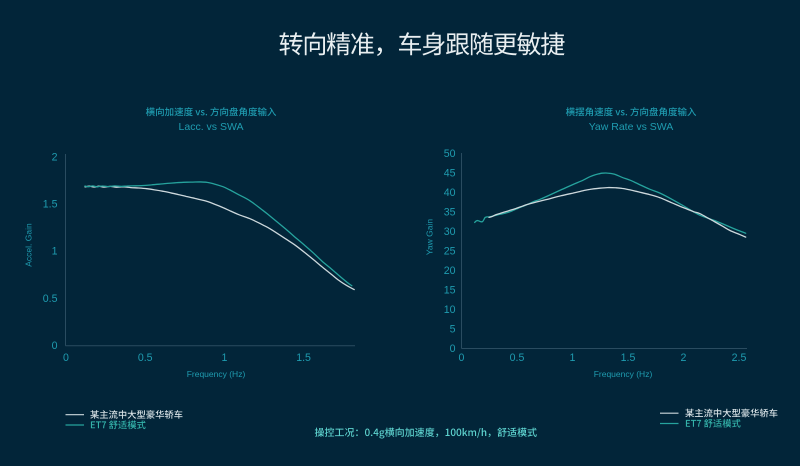 This screenshot has height=466, width=800. I want to click on svg-text: 50, so click(450, 154).